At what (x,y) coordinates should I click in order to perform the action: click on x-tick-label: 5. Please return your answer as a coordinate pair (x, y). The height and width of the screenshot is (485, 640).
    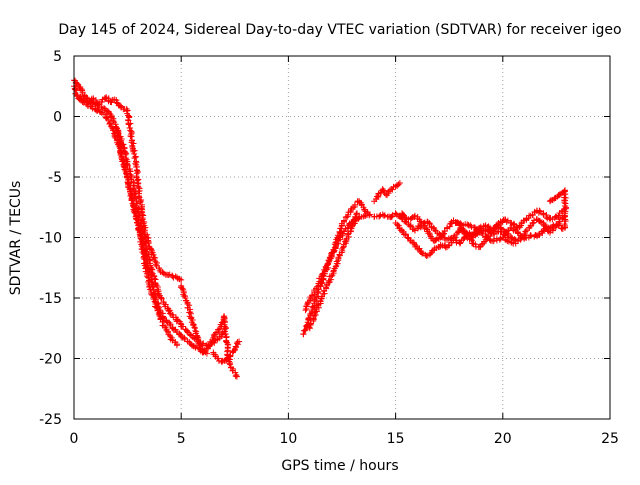
    Looking at the image, I should click on (181, 439).